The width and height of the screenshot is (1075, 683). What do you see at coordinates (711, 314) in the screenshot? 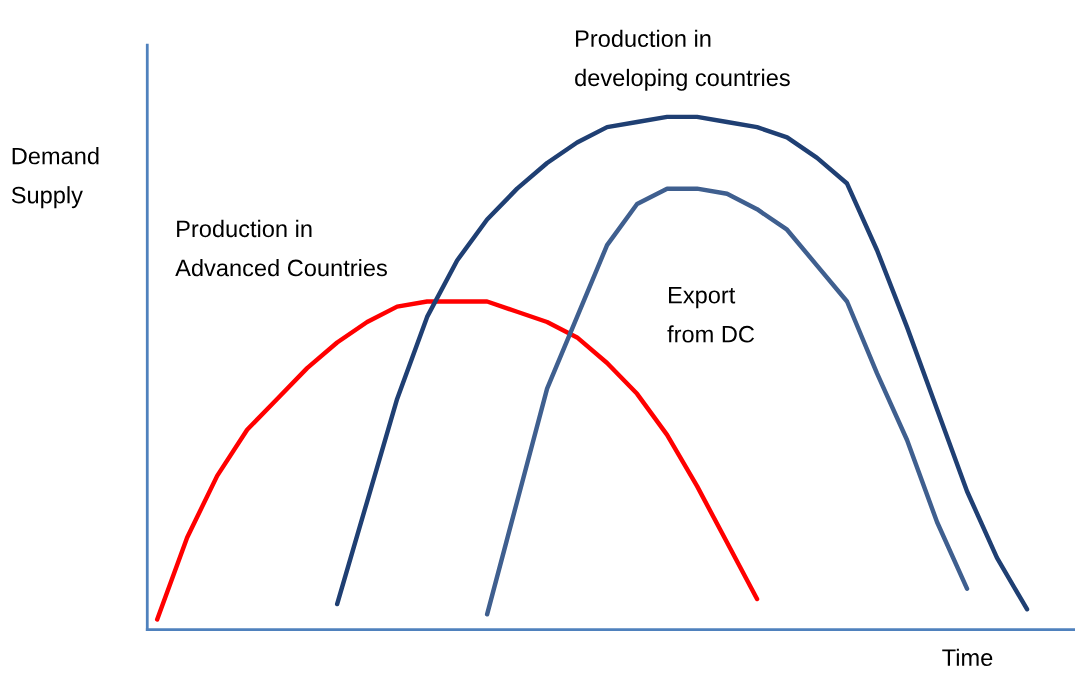
I see `text: Export from DC` at bounding box center [711, 314].